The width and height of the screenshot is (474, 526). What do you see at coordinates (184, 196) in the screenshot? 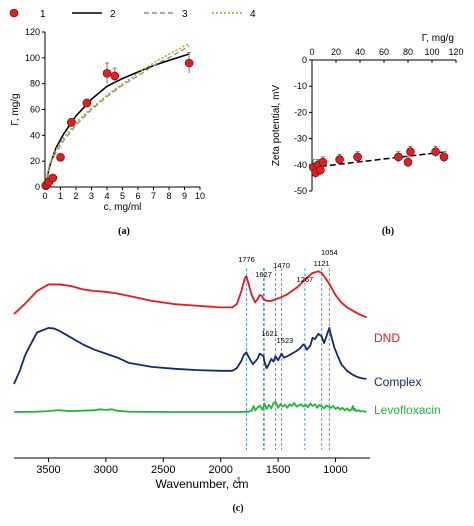
I see `a-x-tick-label: 9` at bounding box center [184, 196].